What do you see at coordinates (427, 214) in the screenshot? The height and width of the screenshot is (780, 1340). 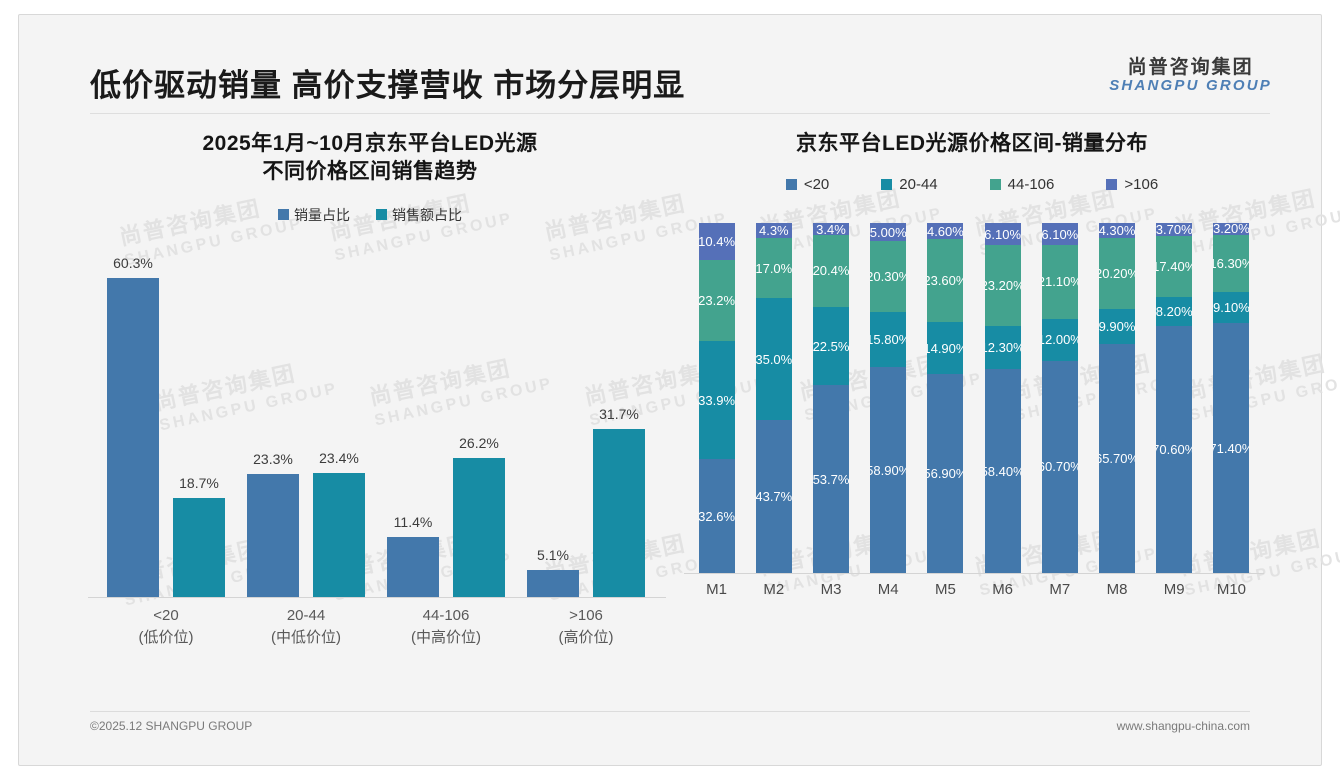 I see `left-legend-label: 销售额占比` at bounding box center [427, 214].